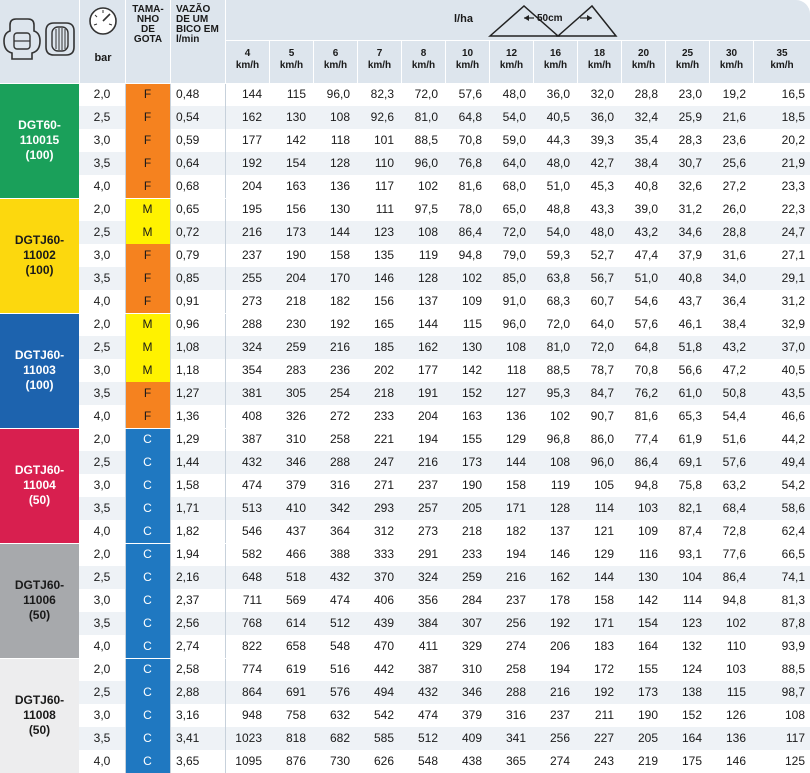 The width and height of the screenshot is (810, 773). Describe the element at coordinates (471, 462) in the screenshot. I see `rate-cell: 173` at that location.